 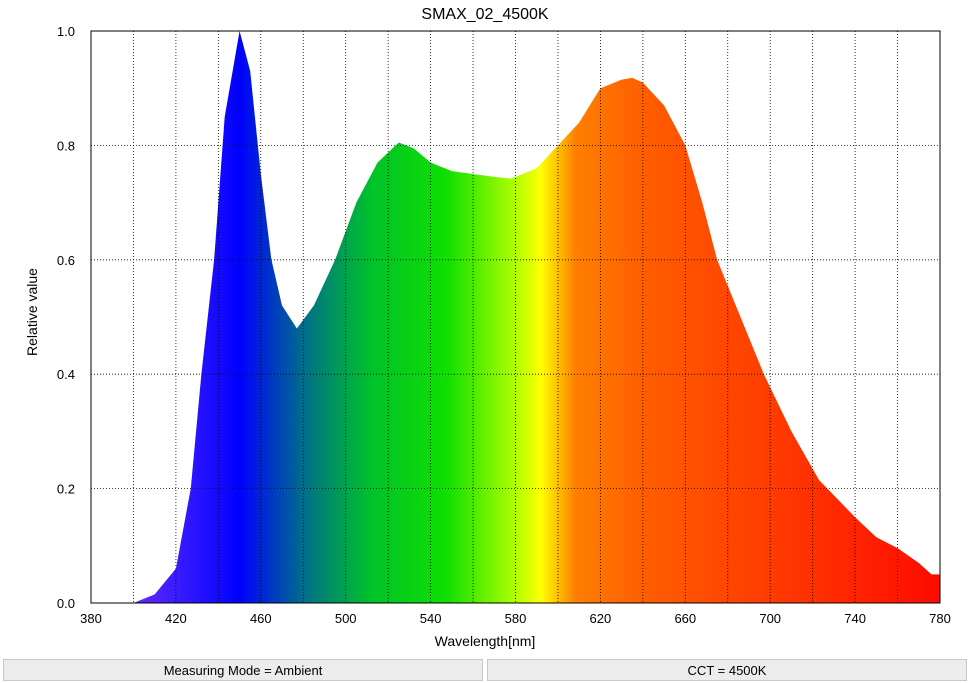 I want to click on status-mode: Measuring Mode = Ambient, so click(x=243, y=670).